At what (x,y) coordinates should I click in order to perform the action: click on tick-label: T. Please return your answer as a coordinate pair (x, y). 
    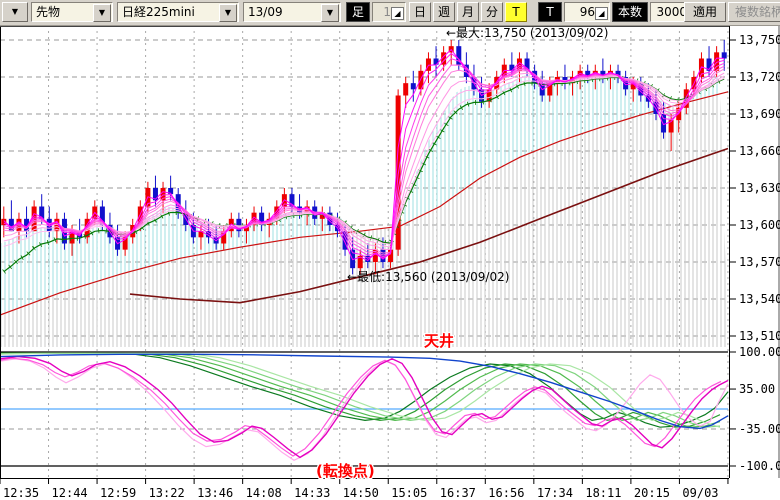
    Looking at the image, I should click on (550, 12).